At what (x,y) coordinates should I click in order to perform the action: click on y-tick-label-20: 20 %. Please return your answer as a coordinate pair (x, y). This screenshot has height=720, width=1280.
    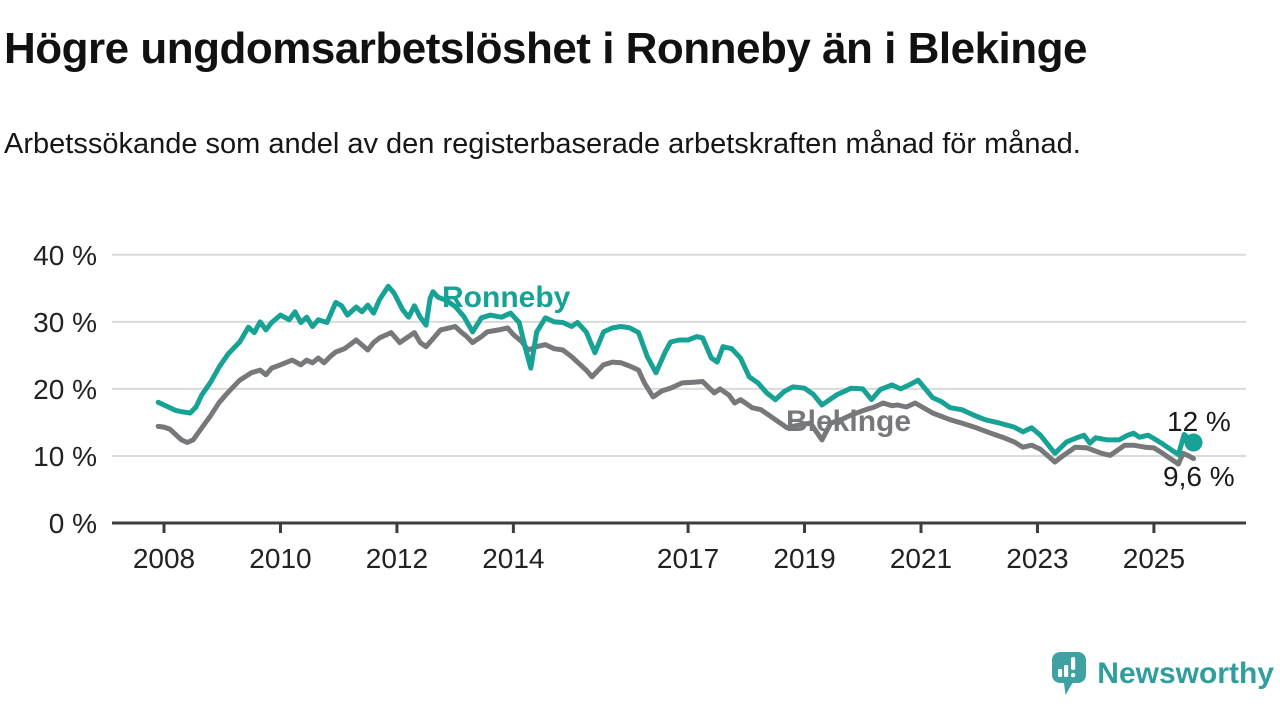
    Looking at the image, I should click on (65, 389).